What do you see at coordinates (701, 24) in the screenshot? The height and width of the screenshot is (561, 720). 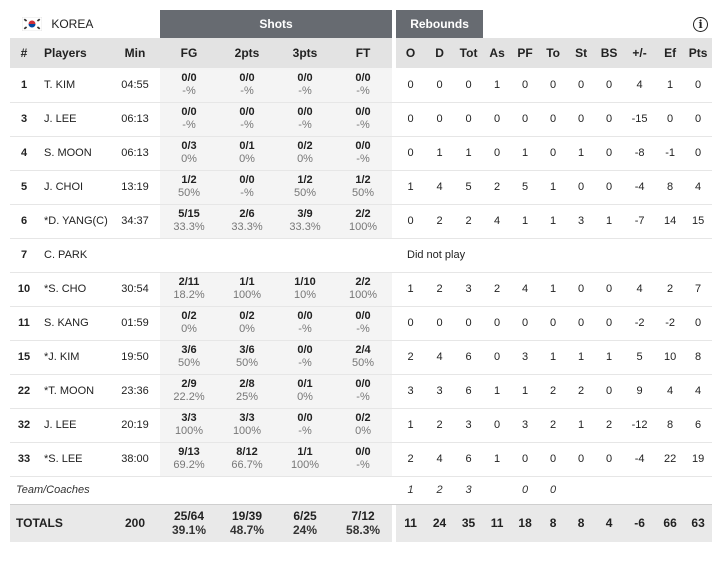 I see `info-icon: i` at bounding box center [701, 24].